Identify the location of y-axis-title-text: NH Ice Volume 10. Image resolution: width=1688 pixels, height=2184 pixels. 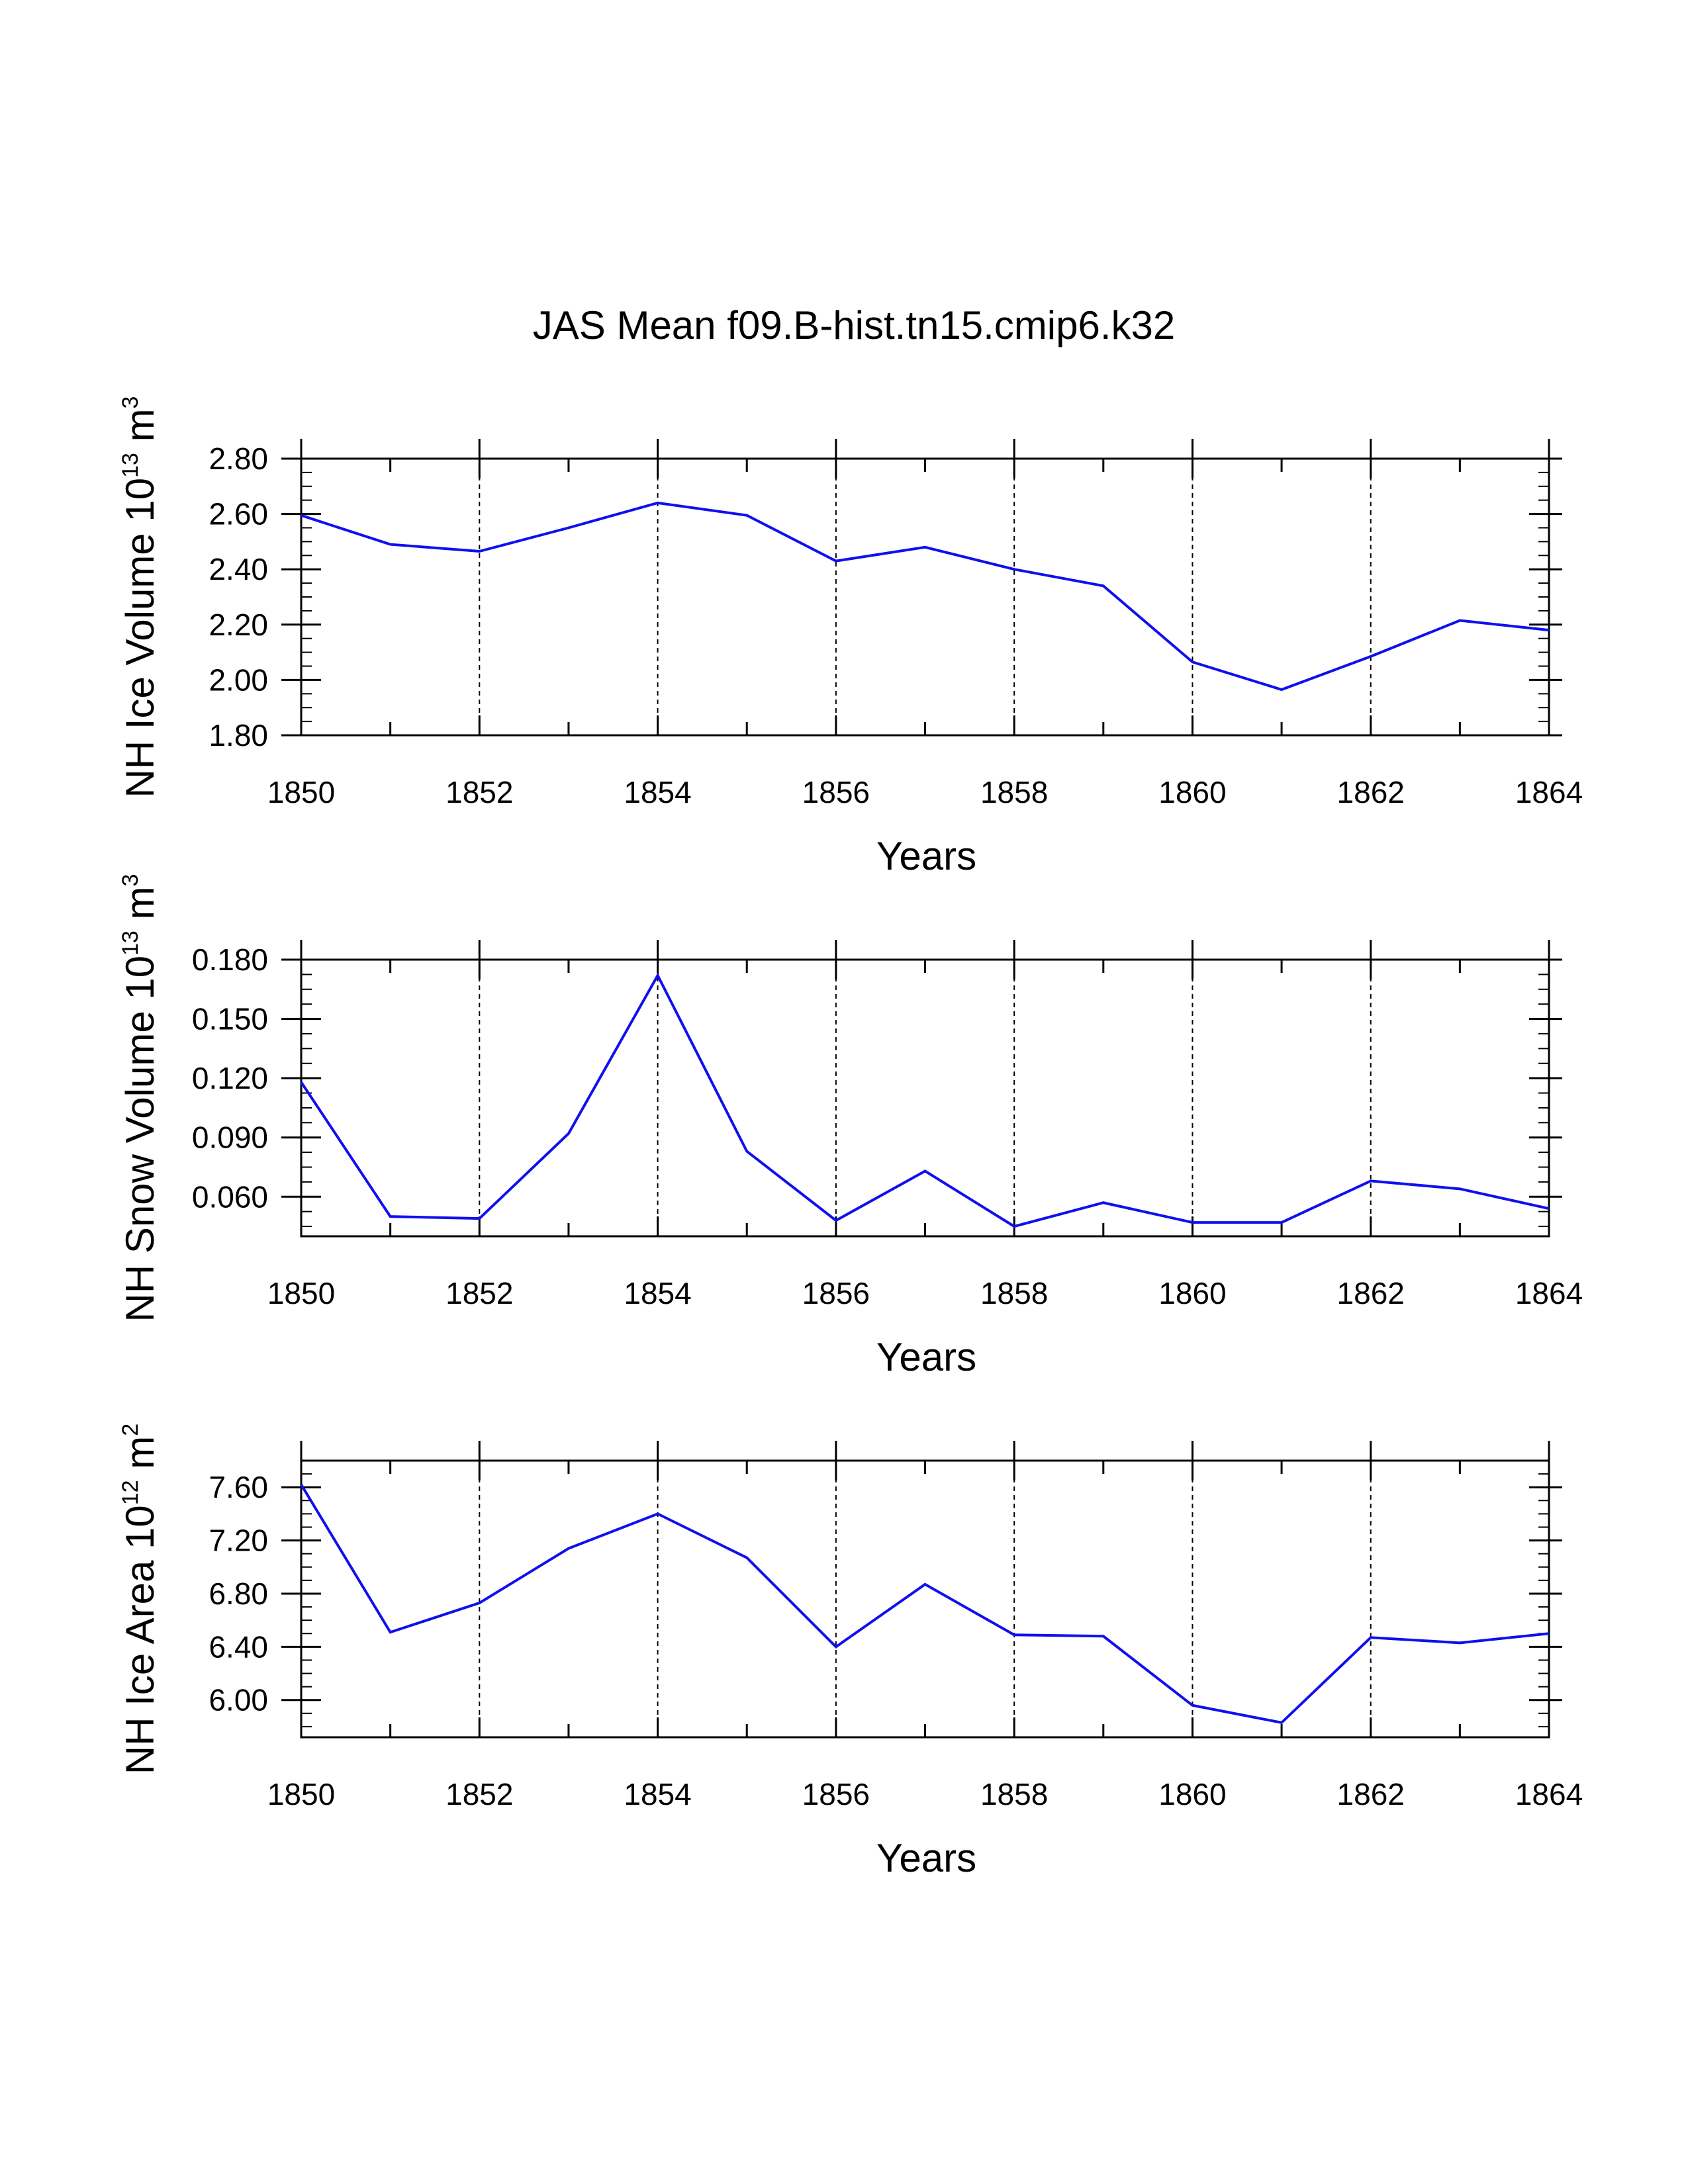
(140, 638).